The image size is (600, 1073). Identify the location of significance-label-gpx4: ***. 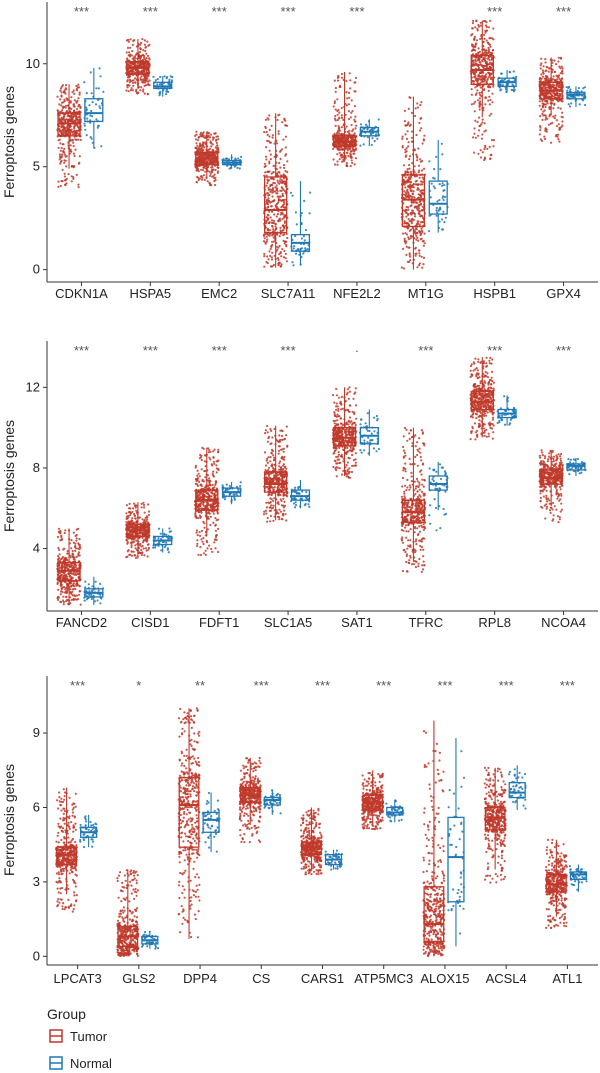
(563, 11).